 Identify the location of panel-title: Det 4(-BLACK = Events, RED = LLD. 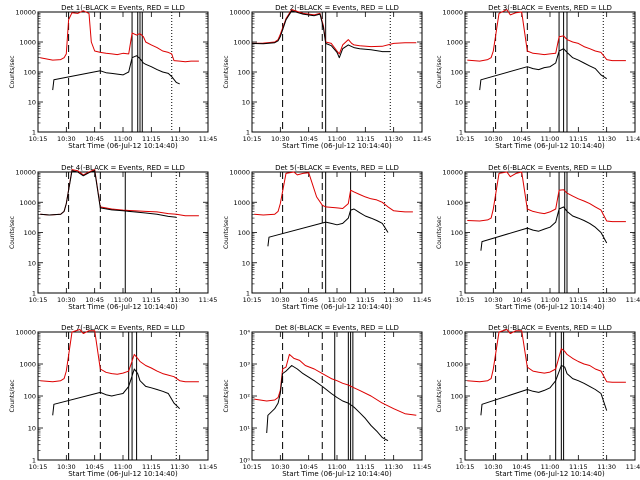
(123, 168).